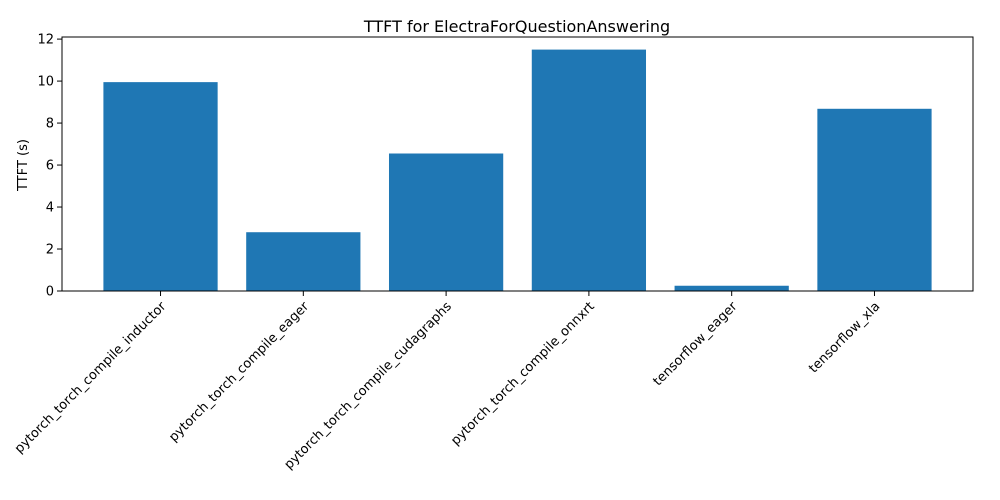 This screenshot has width=1000, height=500. Describe the element at coordinates (239, 372) in the screenshot. I see `x-tick-label: pytorch_torch_compile_eager` at that location.